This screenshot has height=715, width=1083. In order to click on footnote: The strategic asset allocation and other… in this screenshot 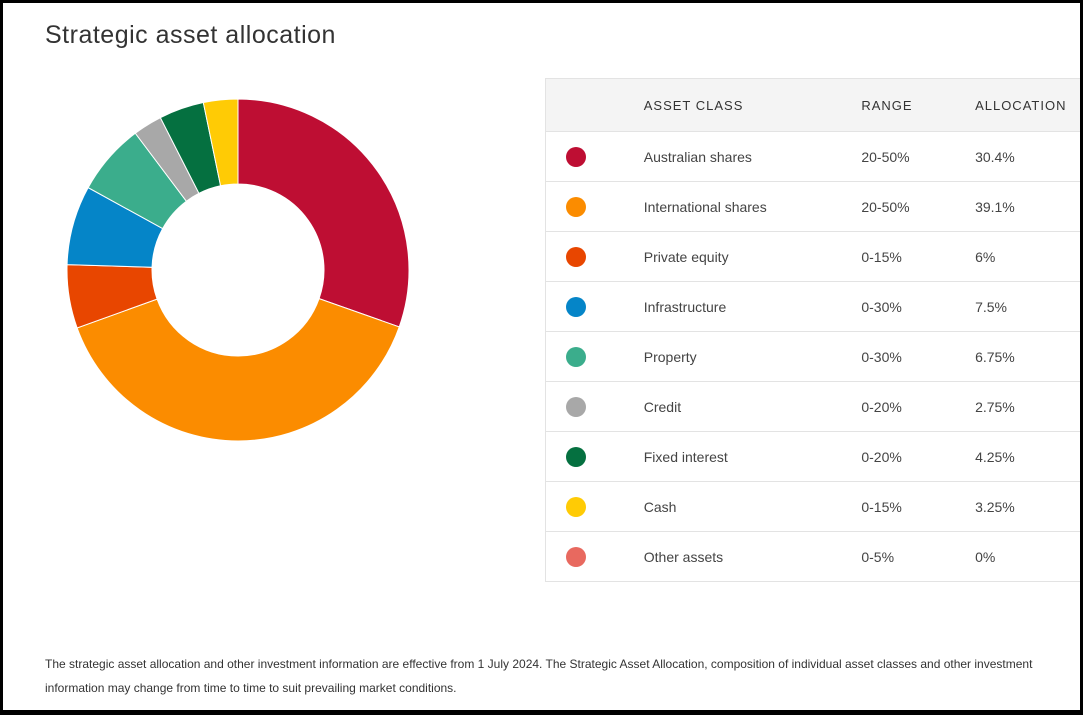, I will do `click(539, 676)`.